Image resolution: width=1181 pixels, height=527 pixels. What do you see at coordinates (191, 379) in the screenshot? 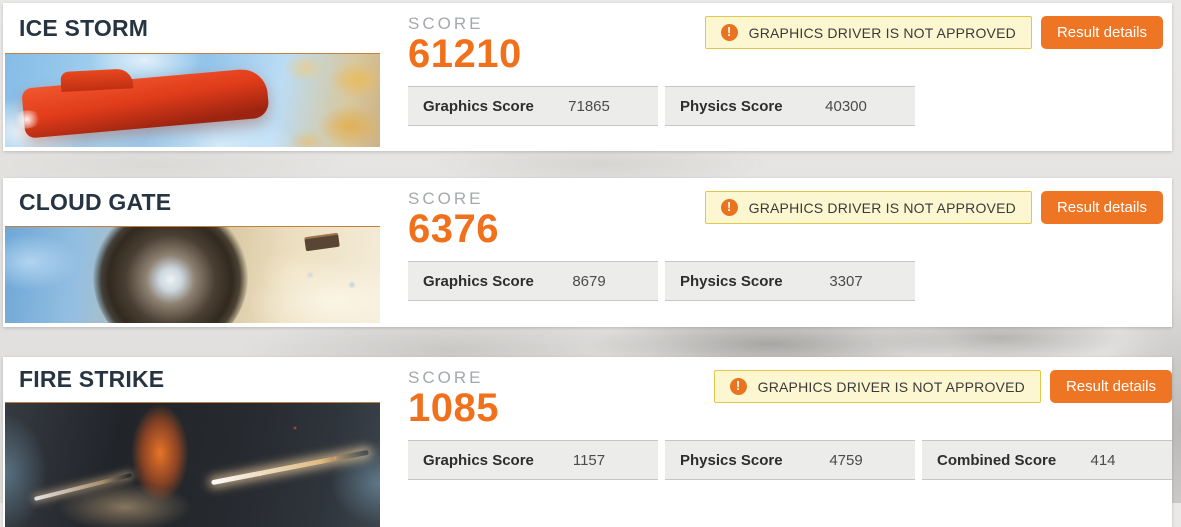
I see `fire-strike-header: FIRE STRIKE` at bounding box center [191, 379].